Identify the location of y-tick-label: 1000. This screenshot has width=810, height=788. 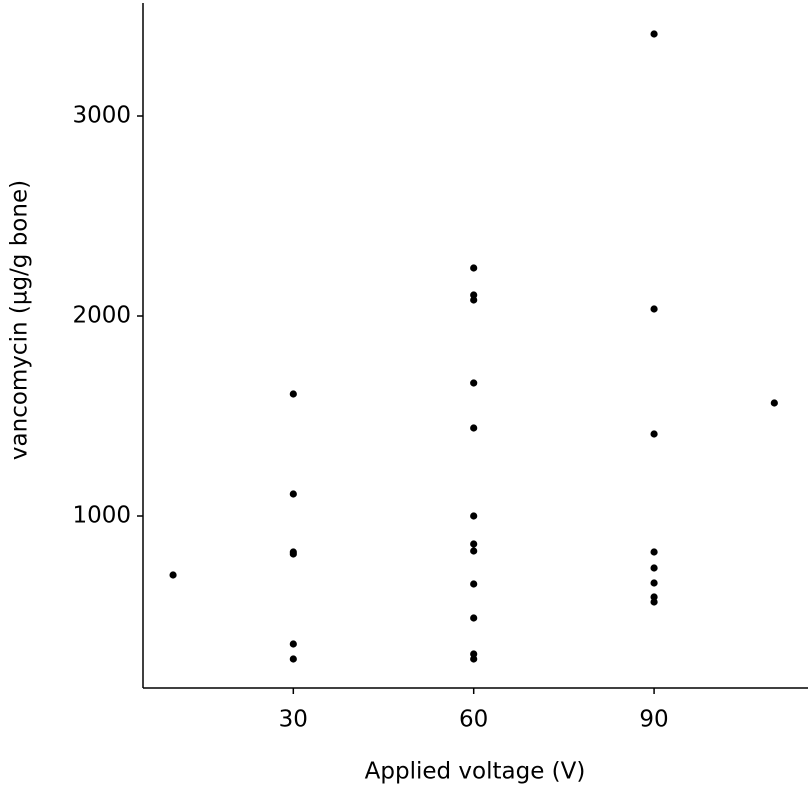
(101, 516).